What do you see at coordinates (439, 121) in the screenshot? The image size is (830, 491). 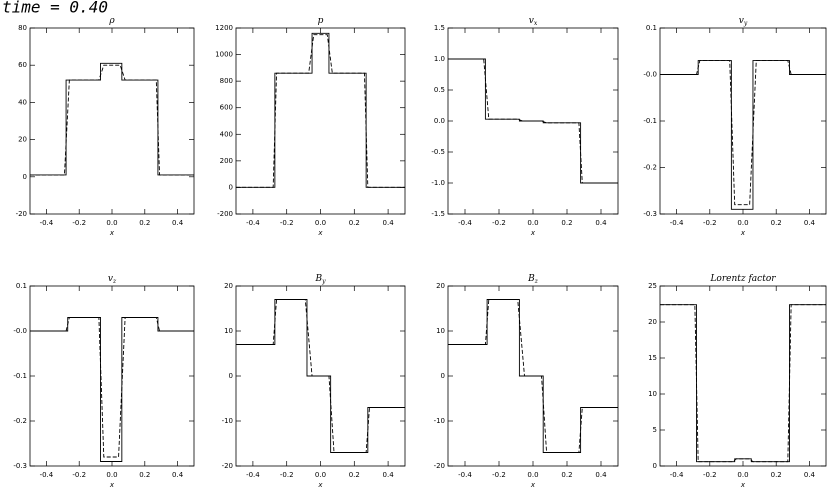 I see `y-tick-label: 0.0` at bounding box center [439, 121].